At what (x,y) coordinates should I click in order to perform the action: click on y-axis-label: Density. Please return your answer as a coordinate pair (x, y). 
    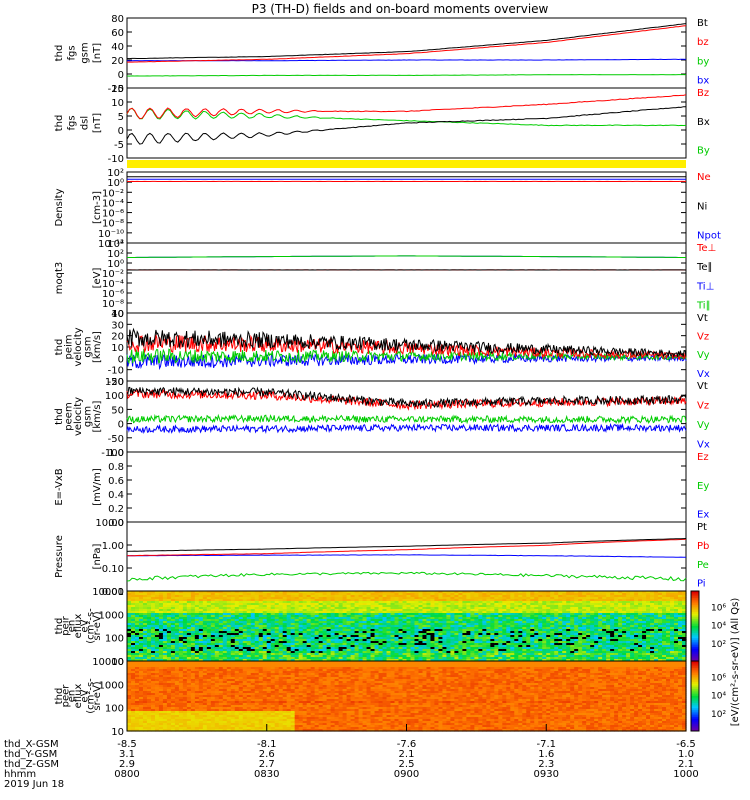
    Looking at the image, I should click on (59, 207).